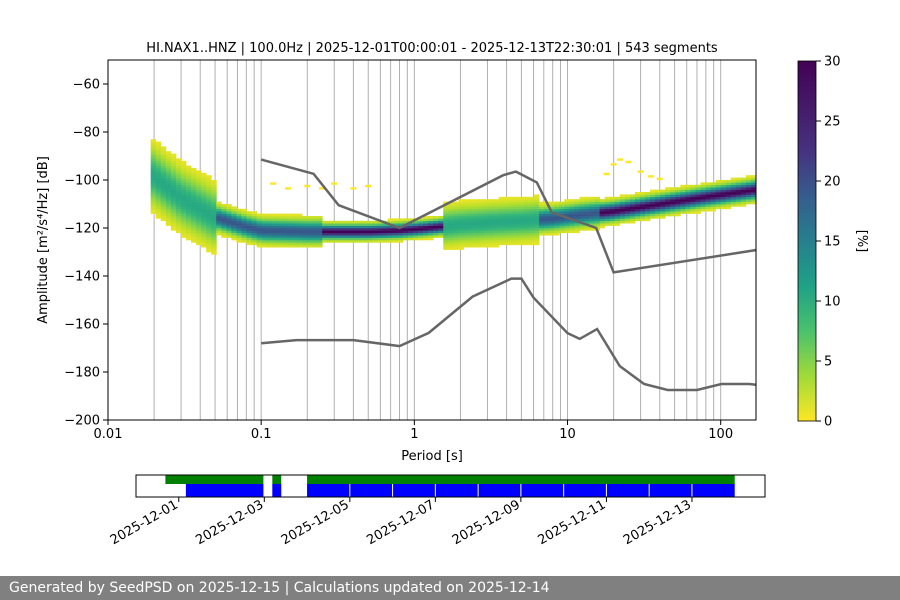 Image resolution: width=900 pixels, height=600 pixels. I want to click on colorbar-tick-label: 20, so click(832, 182).